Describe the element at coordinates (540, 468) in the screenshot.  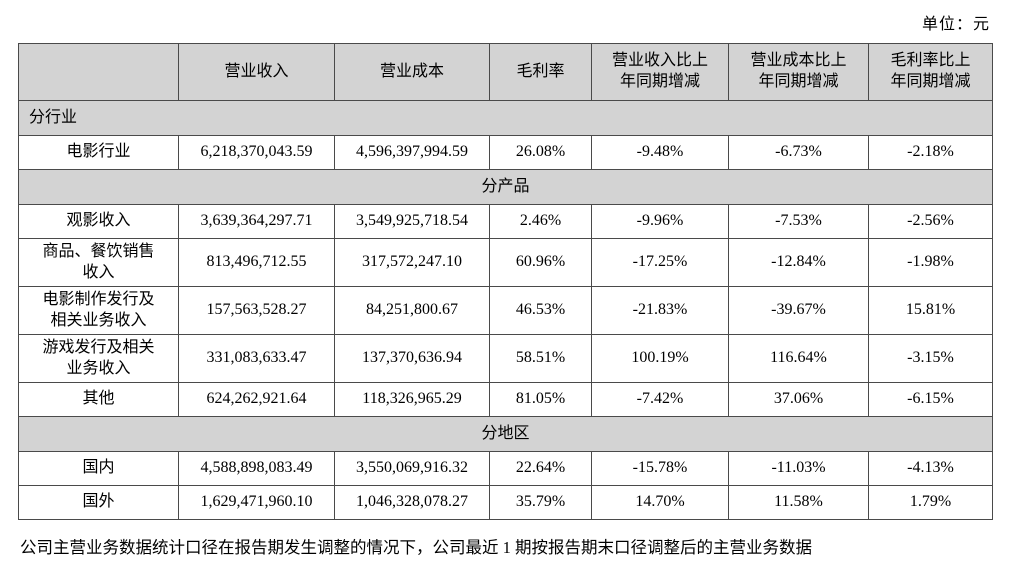
I see `value-cell: 22.64%` at that location.